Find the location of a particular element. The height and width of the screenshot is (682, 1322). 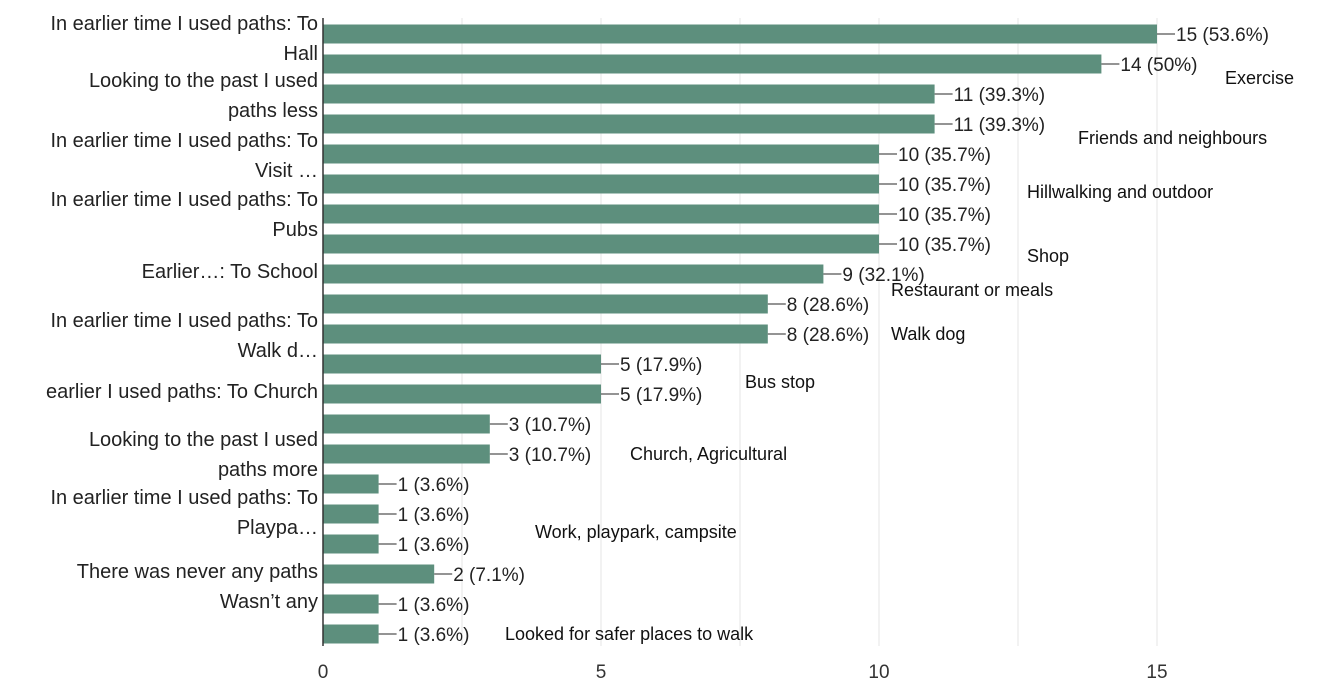

value-label: 2 (7.1%) is located at coordinates (489, 575).